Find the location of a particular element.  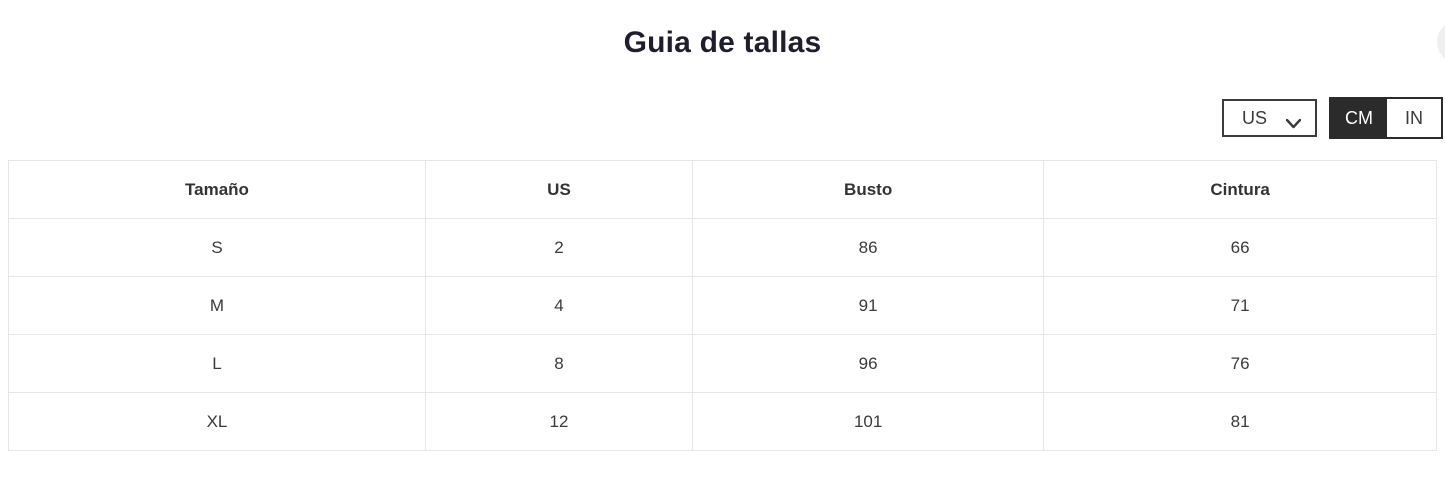

region-select-value: US is located at coordinates (1255, 117).